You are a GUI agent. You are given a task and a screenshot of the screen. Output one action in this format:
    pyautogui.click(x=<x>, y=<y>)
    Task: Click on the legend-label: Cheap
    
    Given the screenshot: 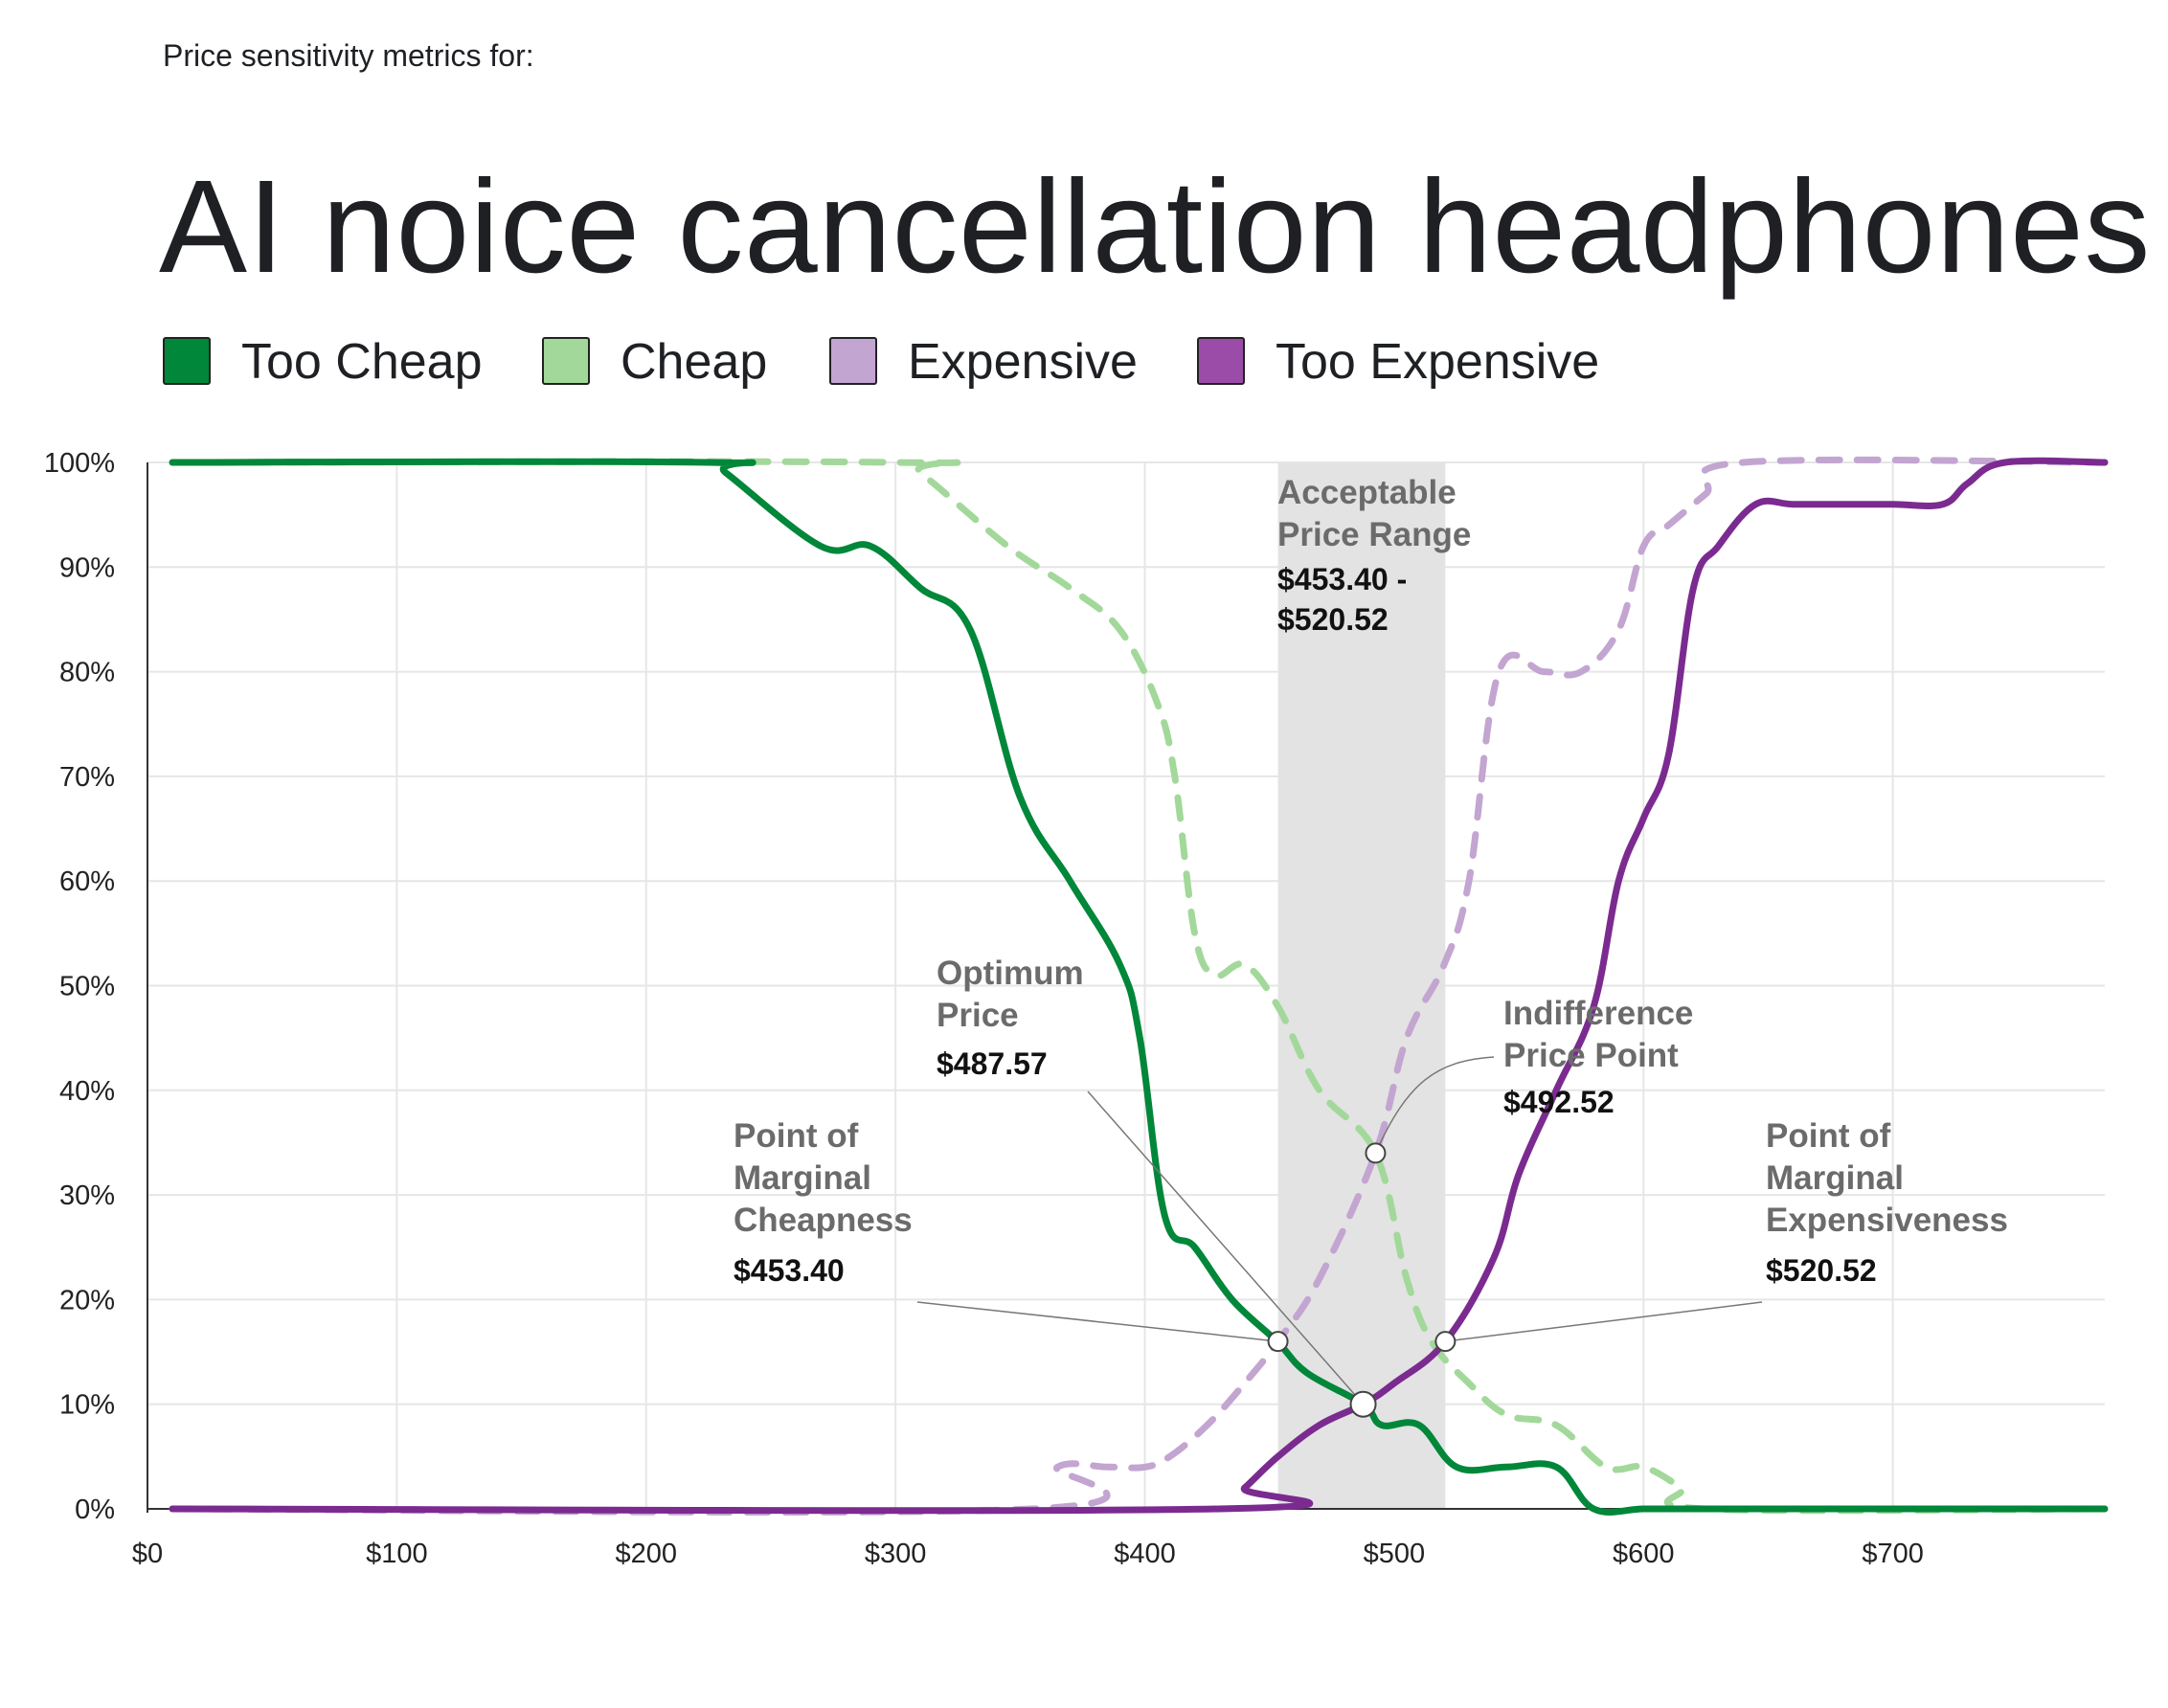 What is the action you would take?
    pyautogui.click(x=695, y=362)
    